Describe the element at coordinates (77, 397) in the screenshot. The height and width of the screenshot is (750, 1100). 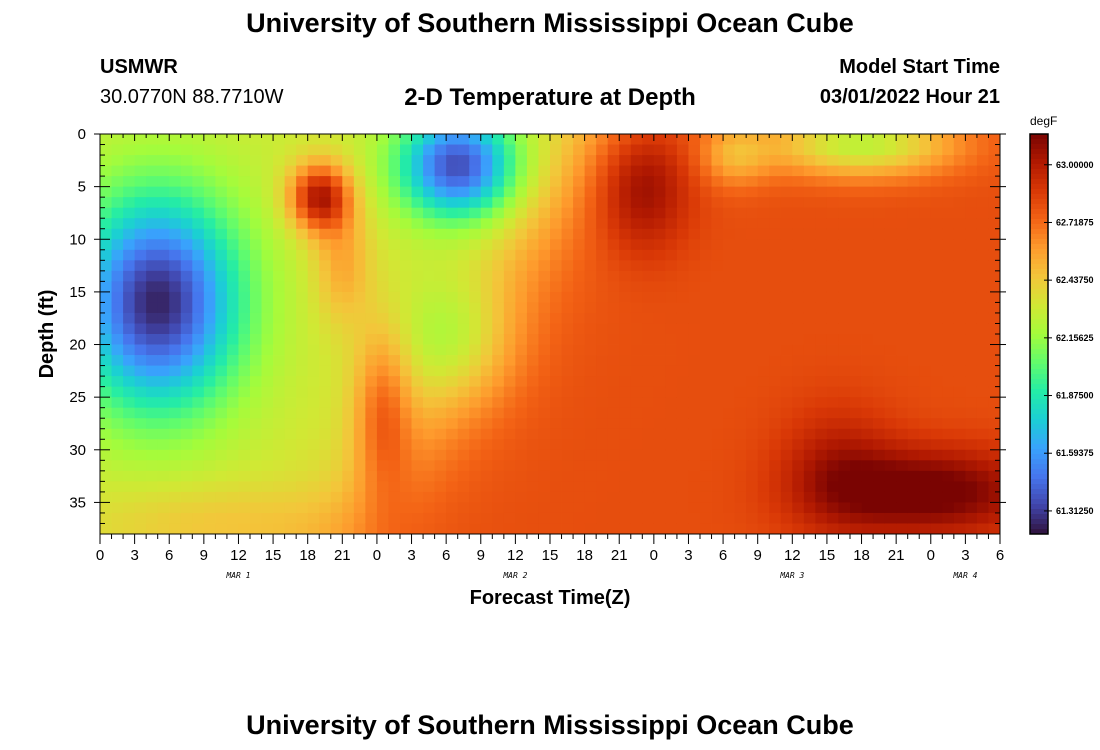
I see `y-tick-label: 25` at that location.